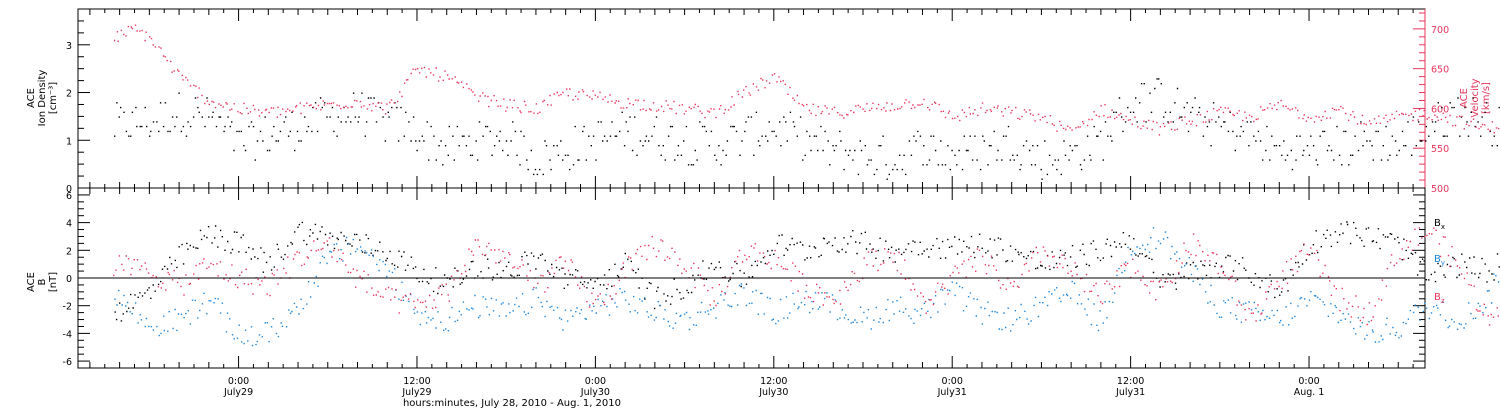  Describe the element at coordinates (1486, 98) in the screenshot. I see `right-axis-title-line: [km/s]` at that location.